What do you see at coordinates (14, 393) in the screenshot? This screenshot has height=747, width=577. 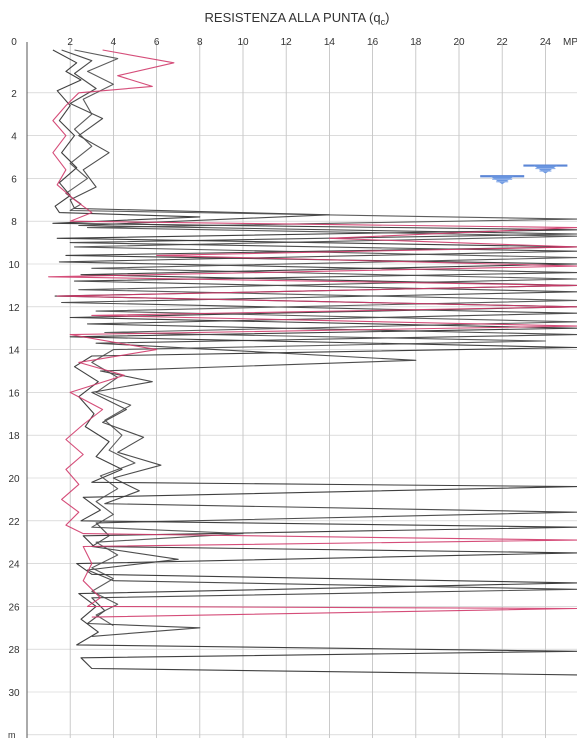 I see `y-tick-label: 16` at bounding box center [14, 393].